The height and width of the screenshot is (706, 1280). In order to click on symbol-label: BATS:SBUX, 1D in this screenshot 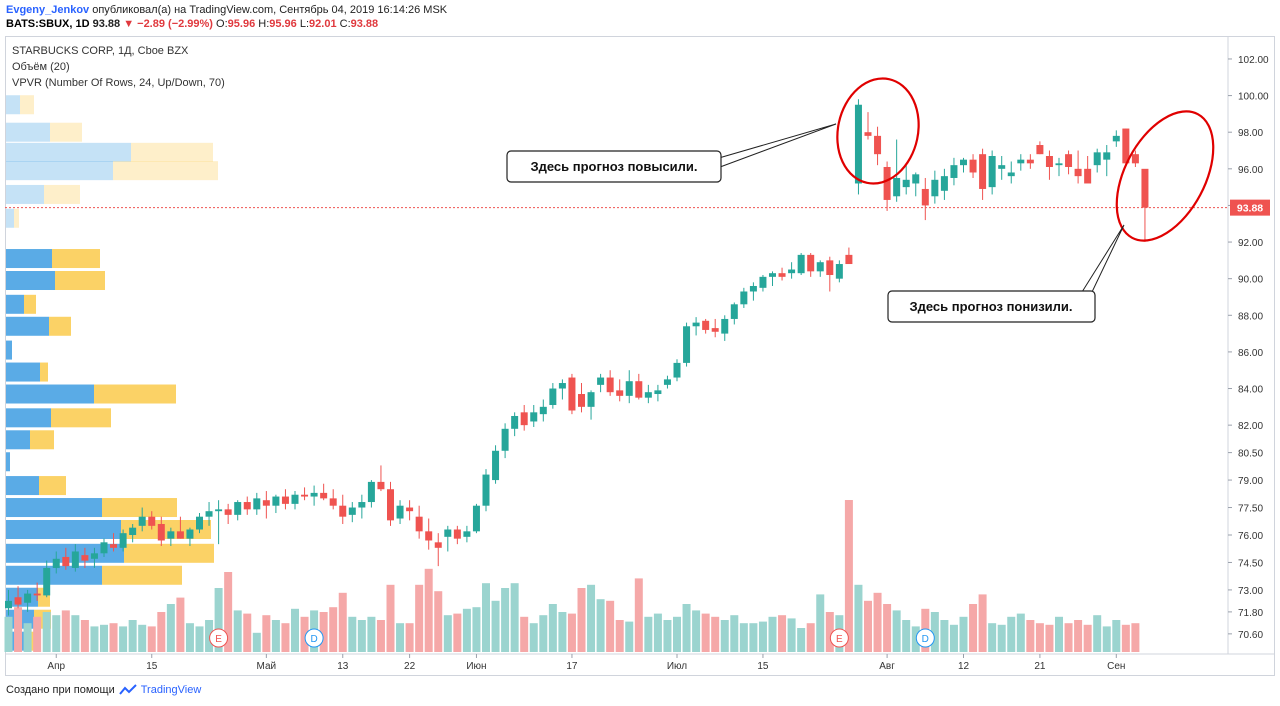, I will do `click(48, 24)`.